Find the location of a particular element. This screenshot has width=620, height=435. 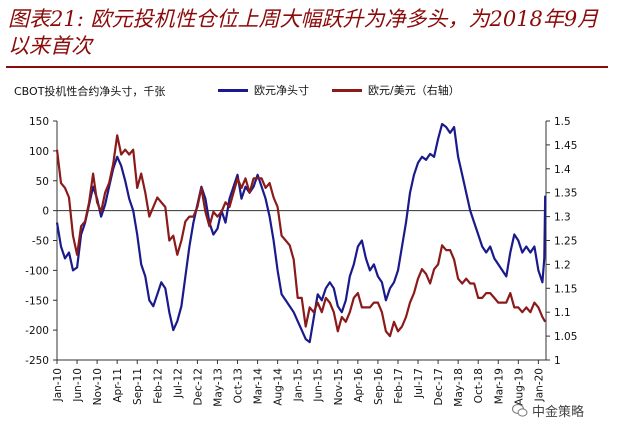

legend-label-eurusd: 欧元/美元（右轴） is located at coordinates (414, 90).